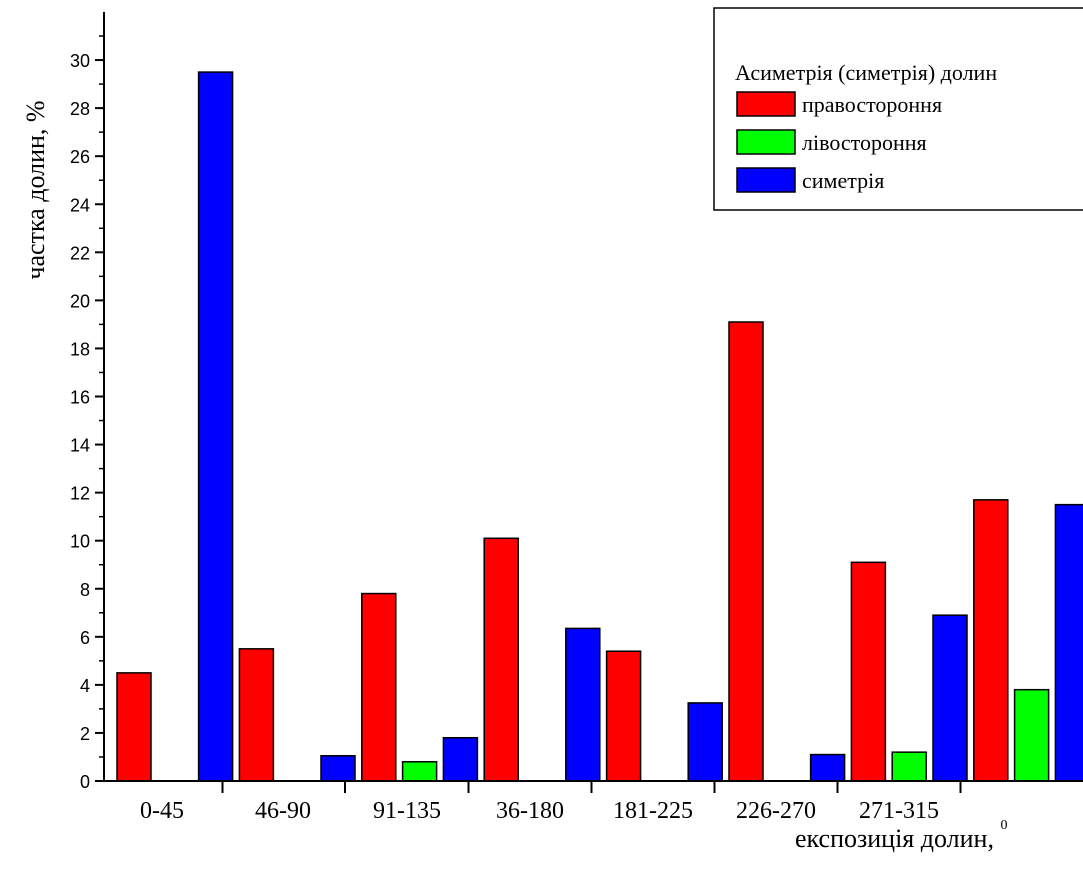  Describe the element at coordinates (866, 72) in the screenshot. I see `legend-title: Асиметрія (симетрія) долин` at that location.